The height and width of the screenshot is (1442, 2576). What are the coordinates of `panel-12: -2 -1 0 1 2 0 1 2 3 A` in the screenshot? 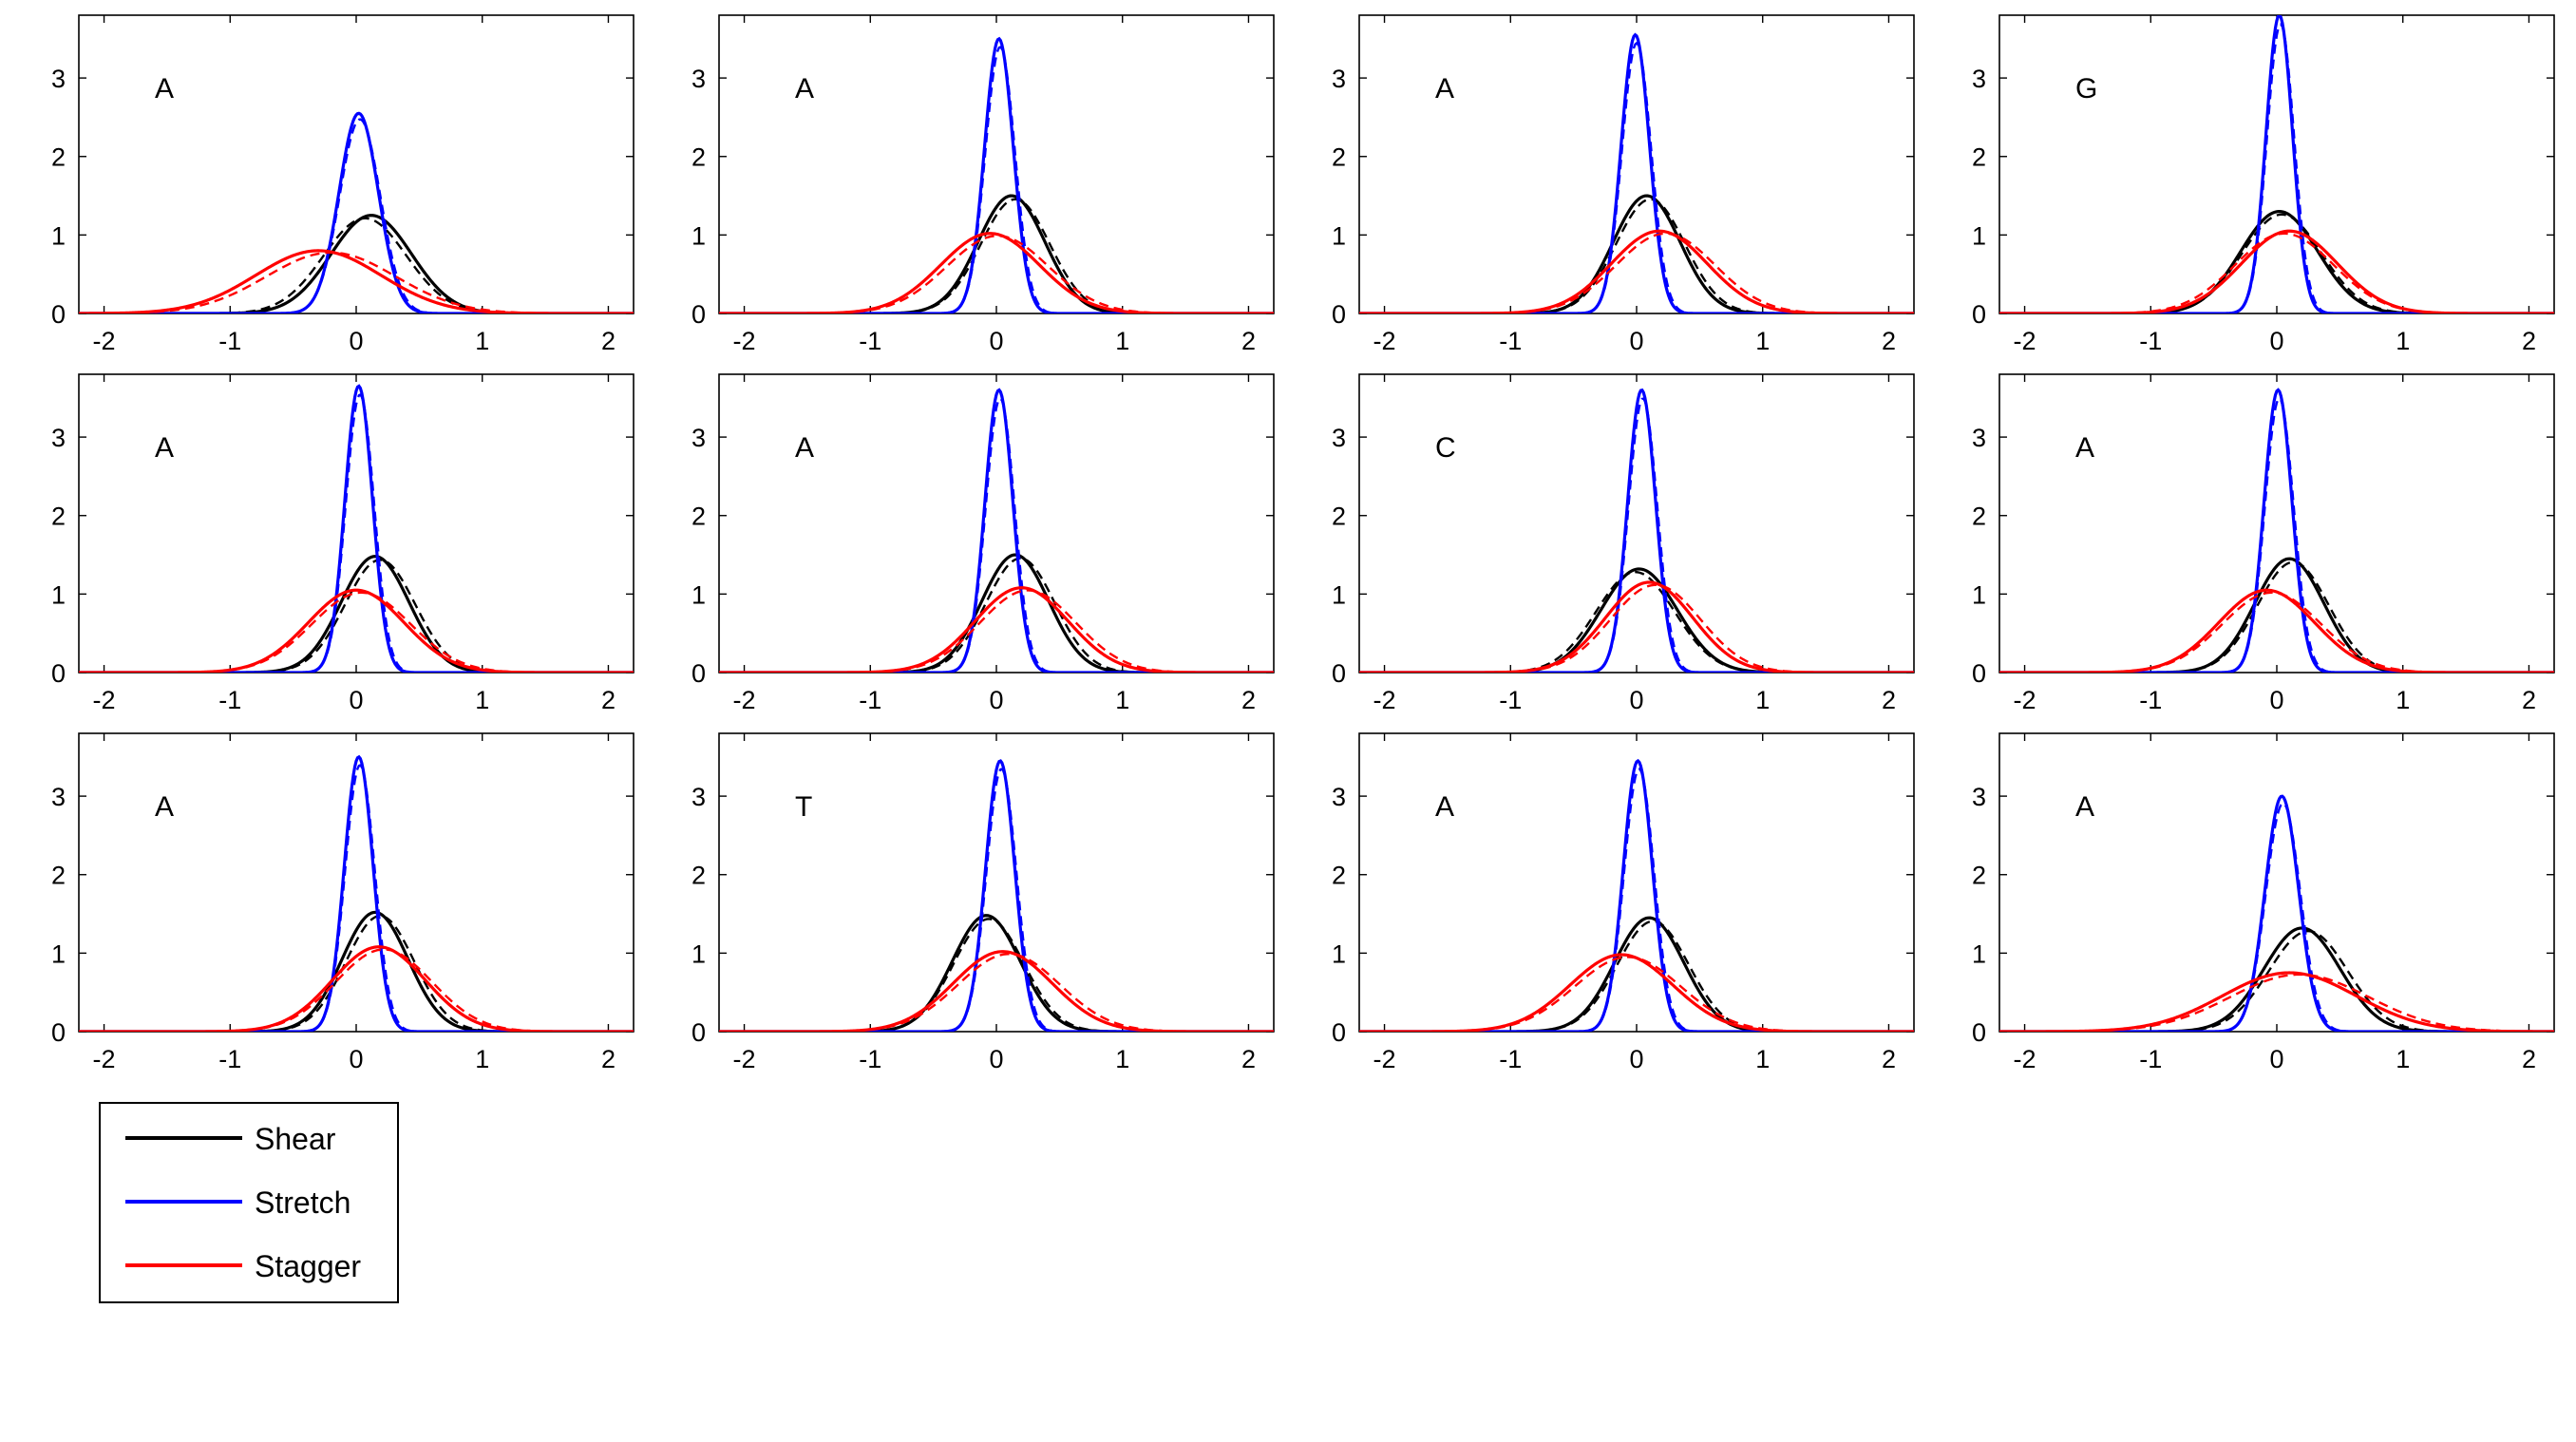 It's located at (2263, 902).